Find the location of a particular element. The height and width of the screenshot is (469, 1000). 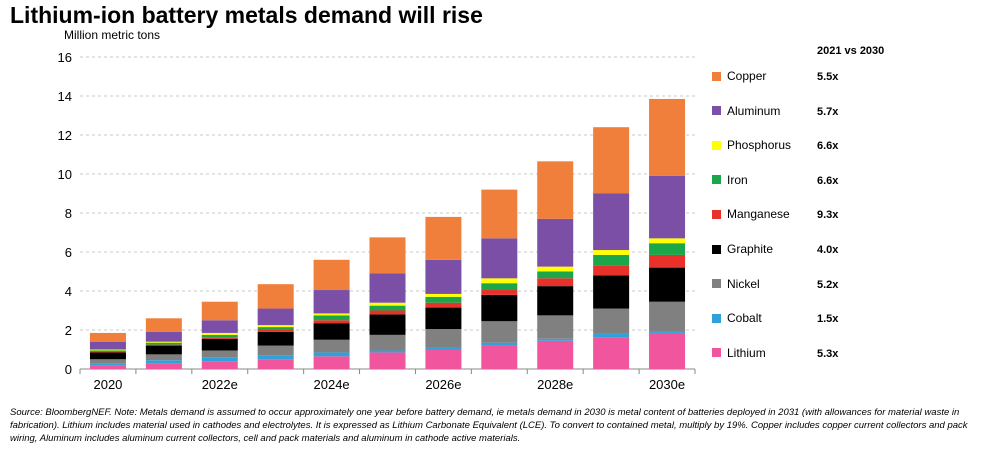

legend-item-aluminum: Aluminum is located at coordinates (746, 111).